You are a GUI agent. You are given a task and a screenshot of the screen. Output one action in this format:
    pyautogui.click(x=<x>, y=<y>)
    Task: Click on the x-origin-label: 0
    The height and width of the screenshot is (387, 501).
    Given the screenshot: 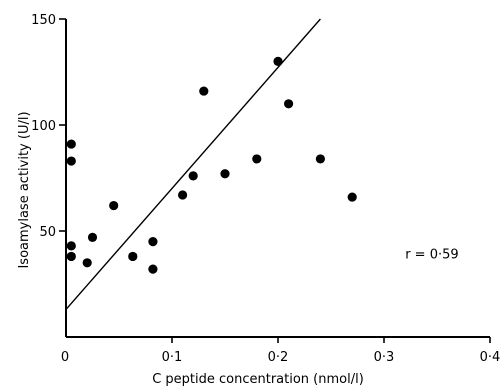 What is the action you would take?
    pyautogui.click(x=65, y=357)
    